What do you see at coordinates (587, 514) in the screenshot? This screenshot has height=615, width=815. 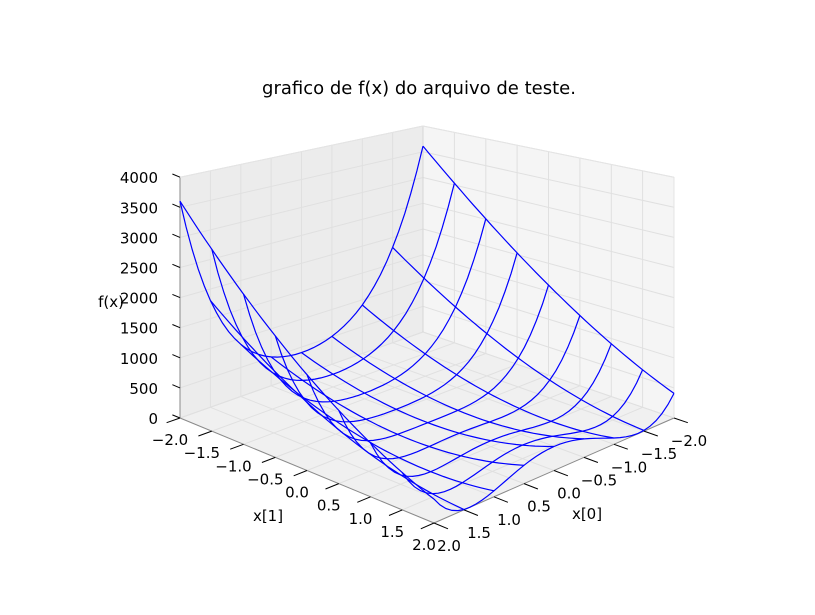 I see `x-axis-label: x[0]` at bounding box center [587, 514].